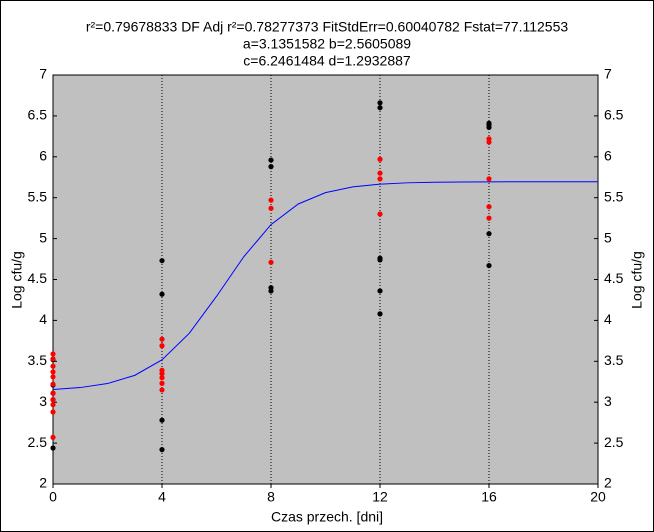 Image resolution: width=654 pixels, height=532 pixels. What do you see at coordinates (271, 497) in the screenshot?
I see `x-tick-label: 8` at bounding box center [271, 497].